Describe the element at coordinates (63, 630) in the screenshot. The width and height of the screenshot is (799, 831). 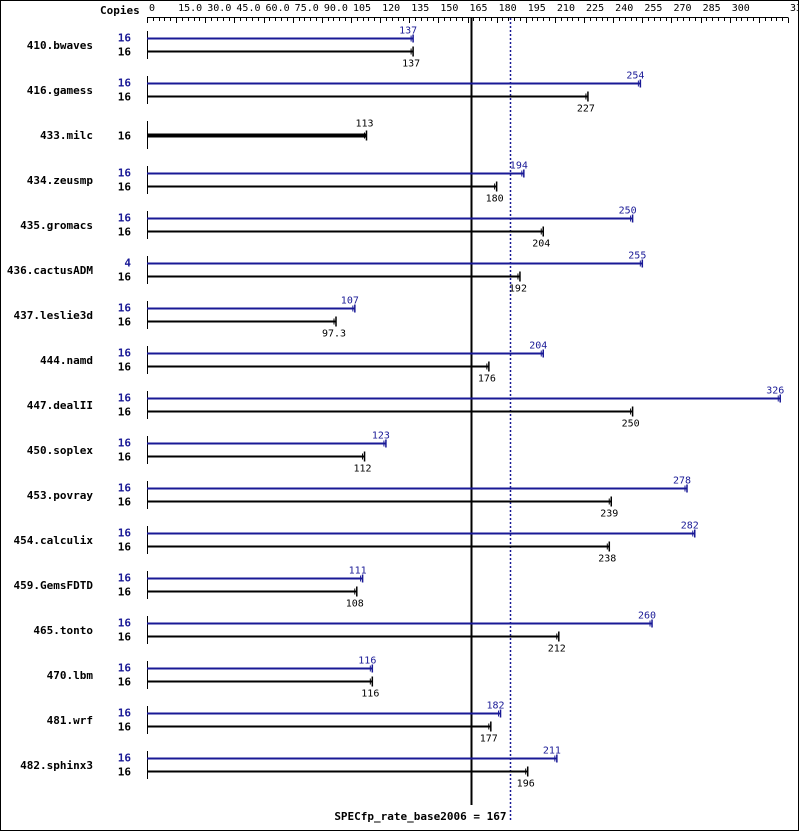
I see `benchmark-label: 465.tonto` at that location.